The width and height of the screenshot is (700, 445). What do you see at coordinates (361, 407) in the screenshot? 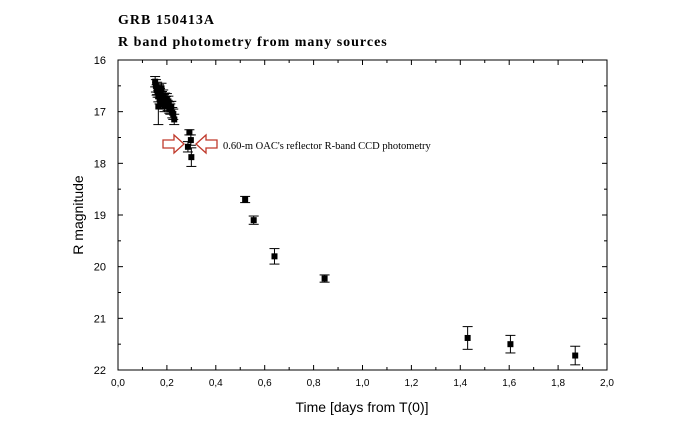
I see `x-axis-label: Time [days from T(0)]` at bounding box center [361, 407].